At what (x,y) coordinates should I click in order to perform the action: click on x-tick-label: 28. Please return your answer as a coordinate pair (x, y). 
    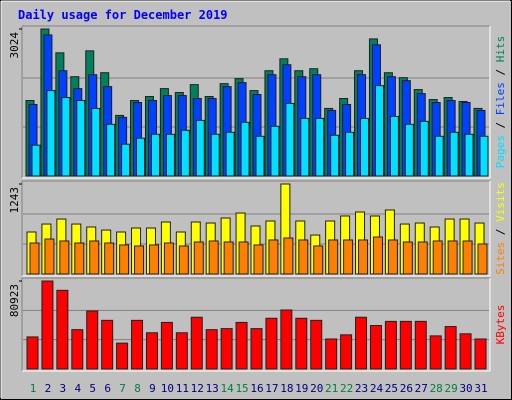
    Looking at the image, I should click on (436, 388).